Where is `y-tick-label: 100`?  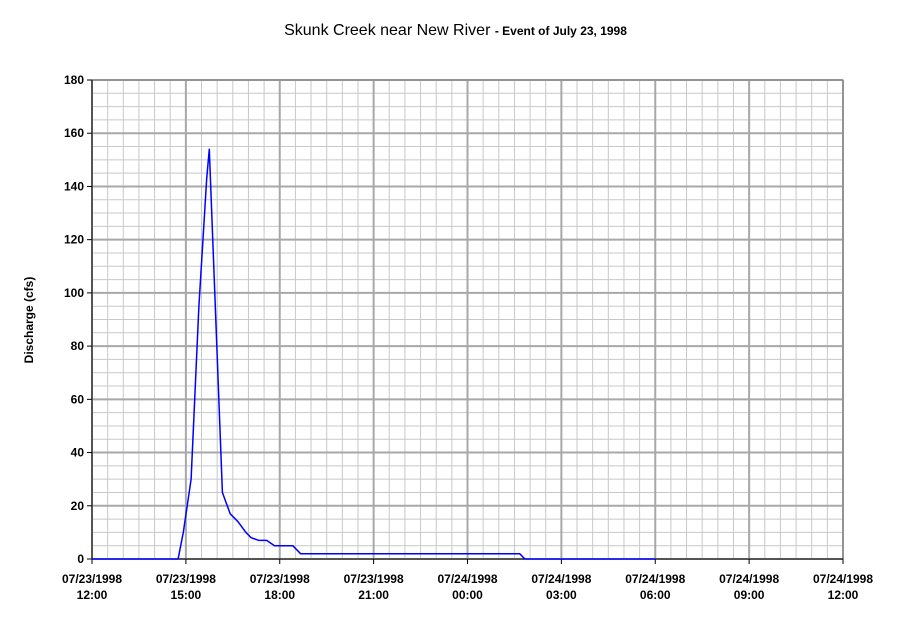
y-tick-label: 100 is located at coordinates (74, 293).